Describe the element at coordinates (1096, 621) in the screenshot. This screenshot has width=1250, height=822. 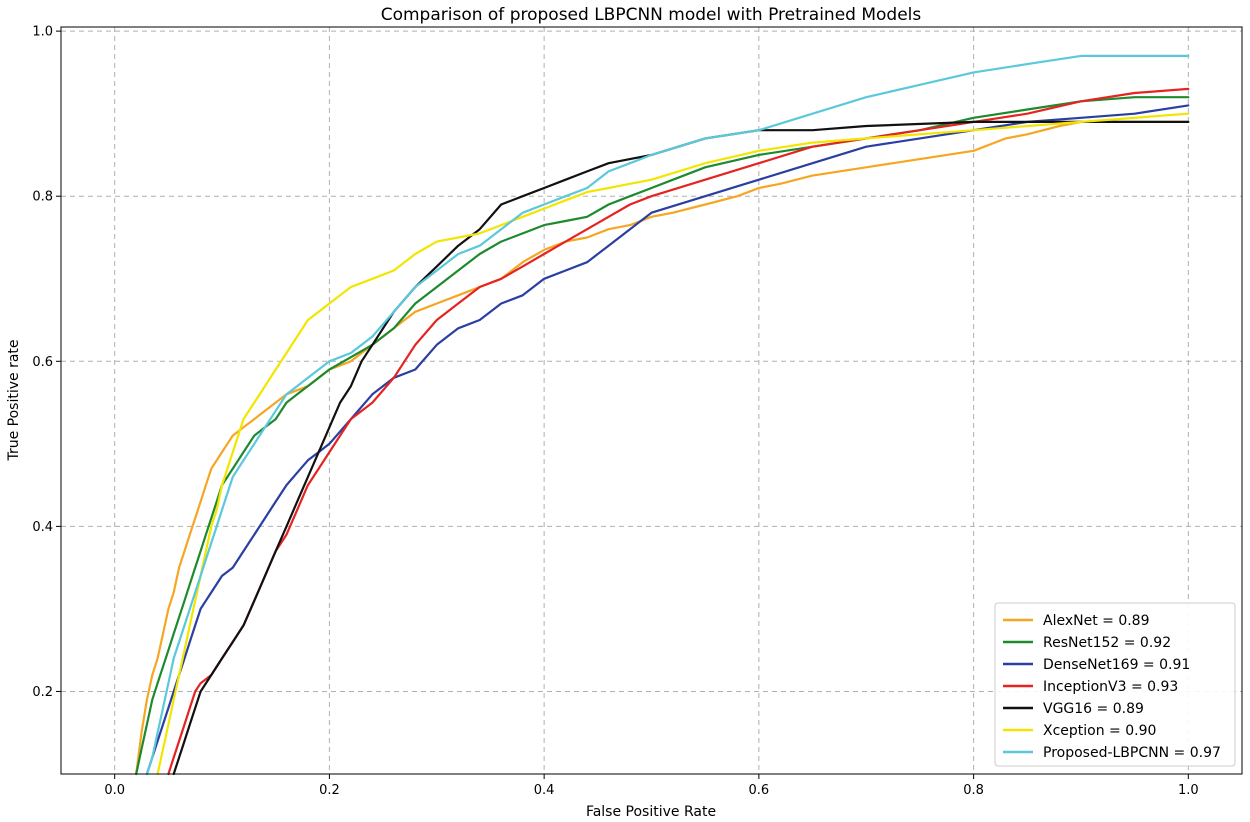
I see `legend-label-alexnet: AlexNet = 0.89` at that location.